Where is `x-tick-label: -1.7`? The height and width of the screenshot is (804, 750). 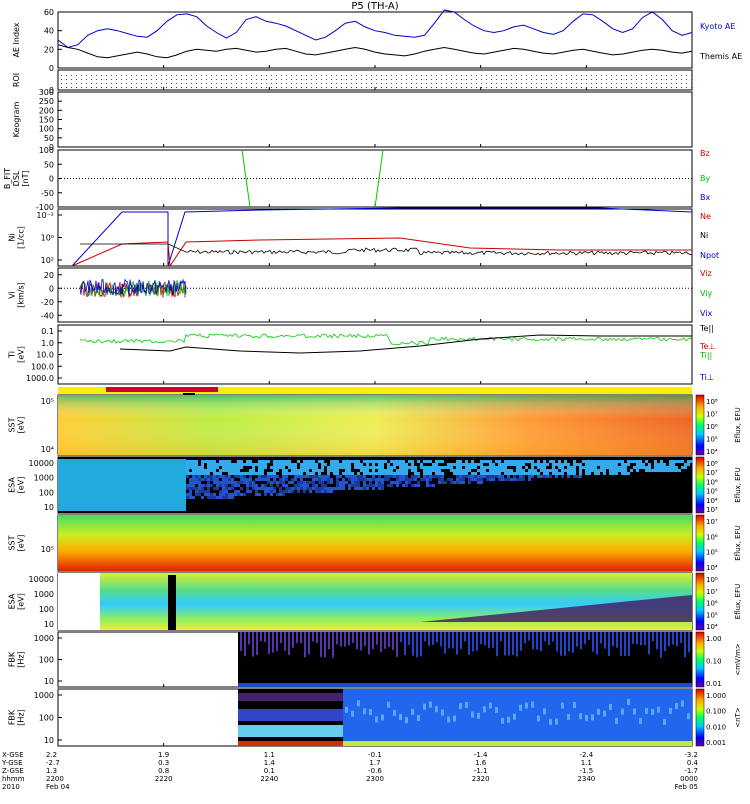
x-tick-label: -1.7 is located at coordinates (691, 771).